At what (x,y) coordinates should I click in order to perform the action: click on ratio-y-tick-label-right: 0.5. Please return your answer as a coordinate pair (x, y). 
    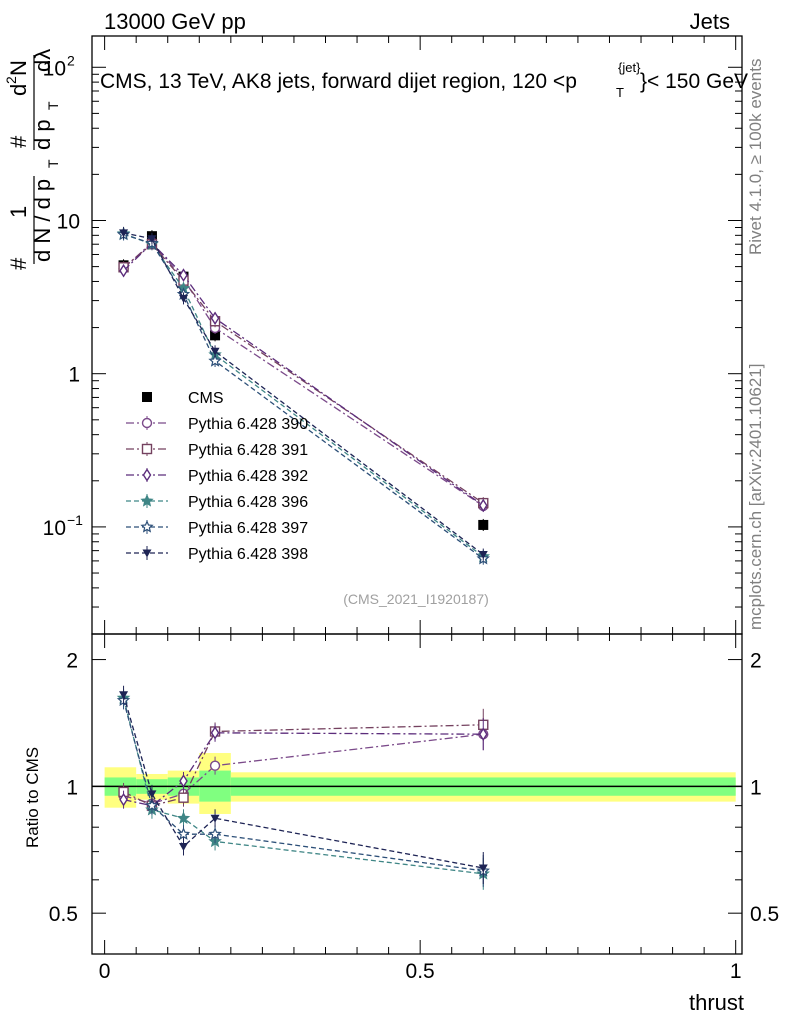
    Looking at the image, I should click on (764, 914).